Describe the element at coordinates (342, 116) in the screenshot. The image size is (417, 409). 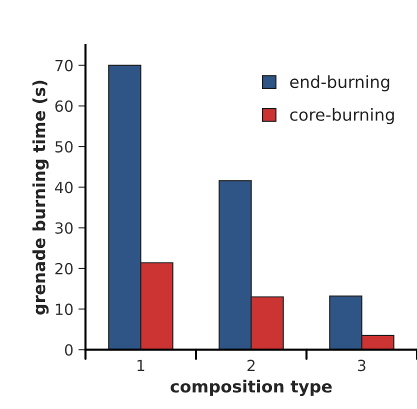
I see `legend-label: core-burning` at that location.